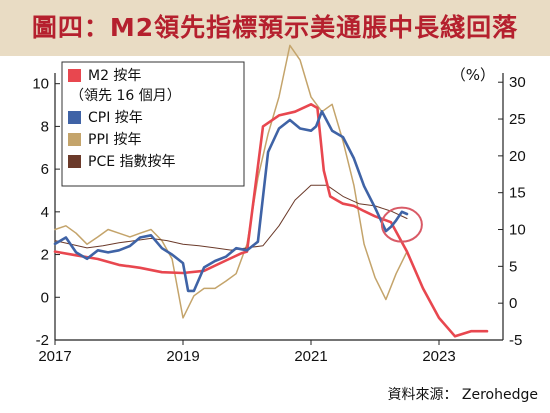 This screenshot has width=550, height=413. I want to click on x-tick-label: 2023, so click(438, 356).